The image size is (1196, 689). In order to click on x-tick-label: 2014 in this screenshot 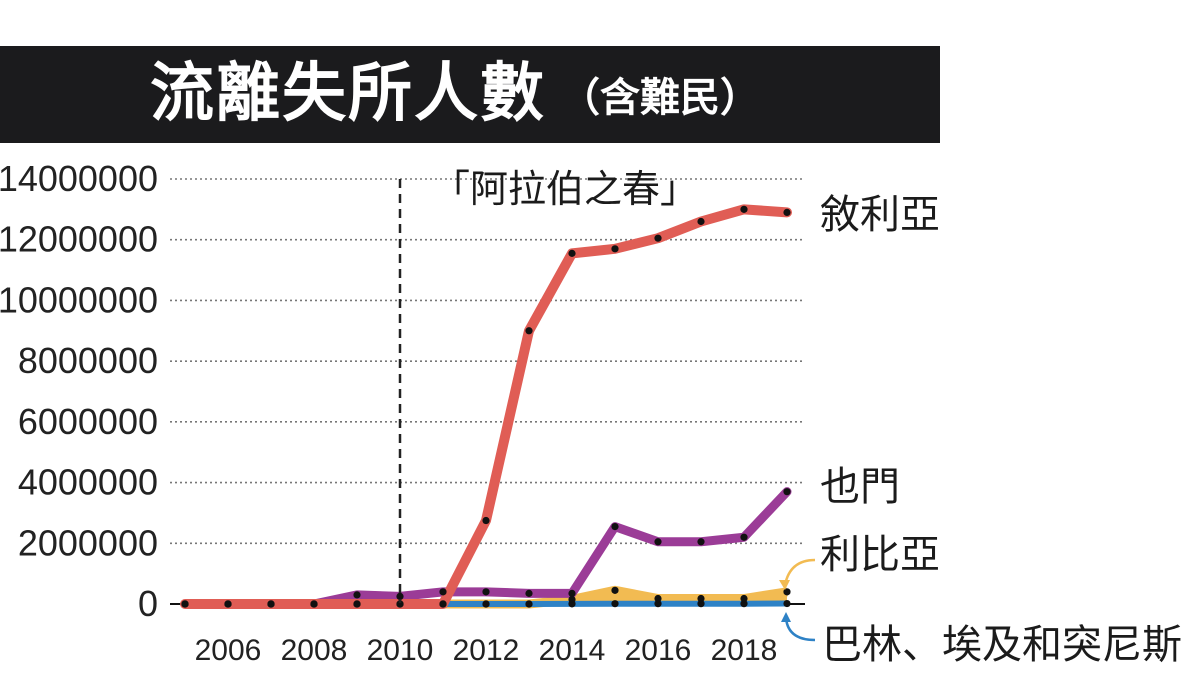, I will do `click(572, 650)`.